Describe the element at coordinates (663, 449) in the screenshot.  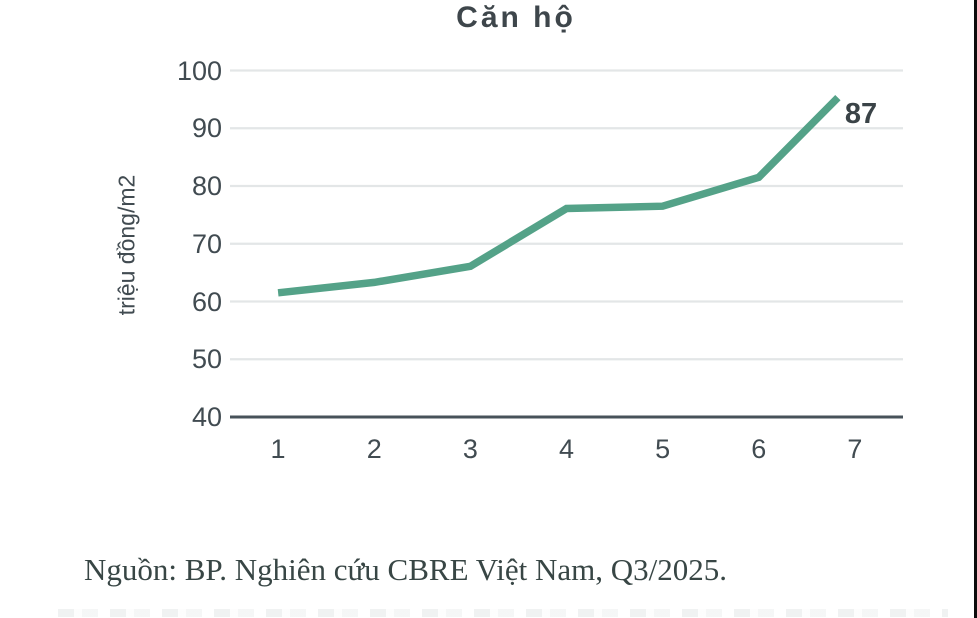
I see `x-tick-label: 5` at that location.